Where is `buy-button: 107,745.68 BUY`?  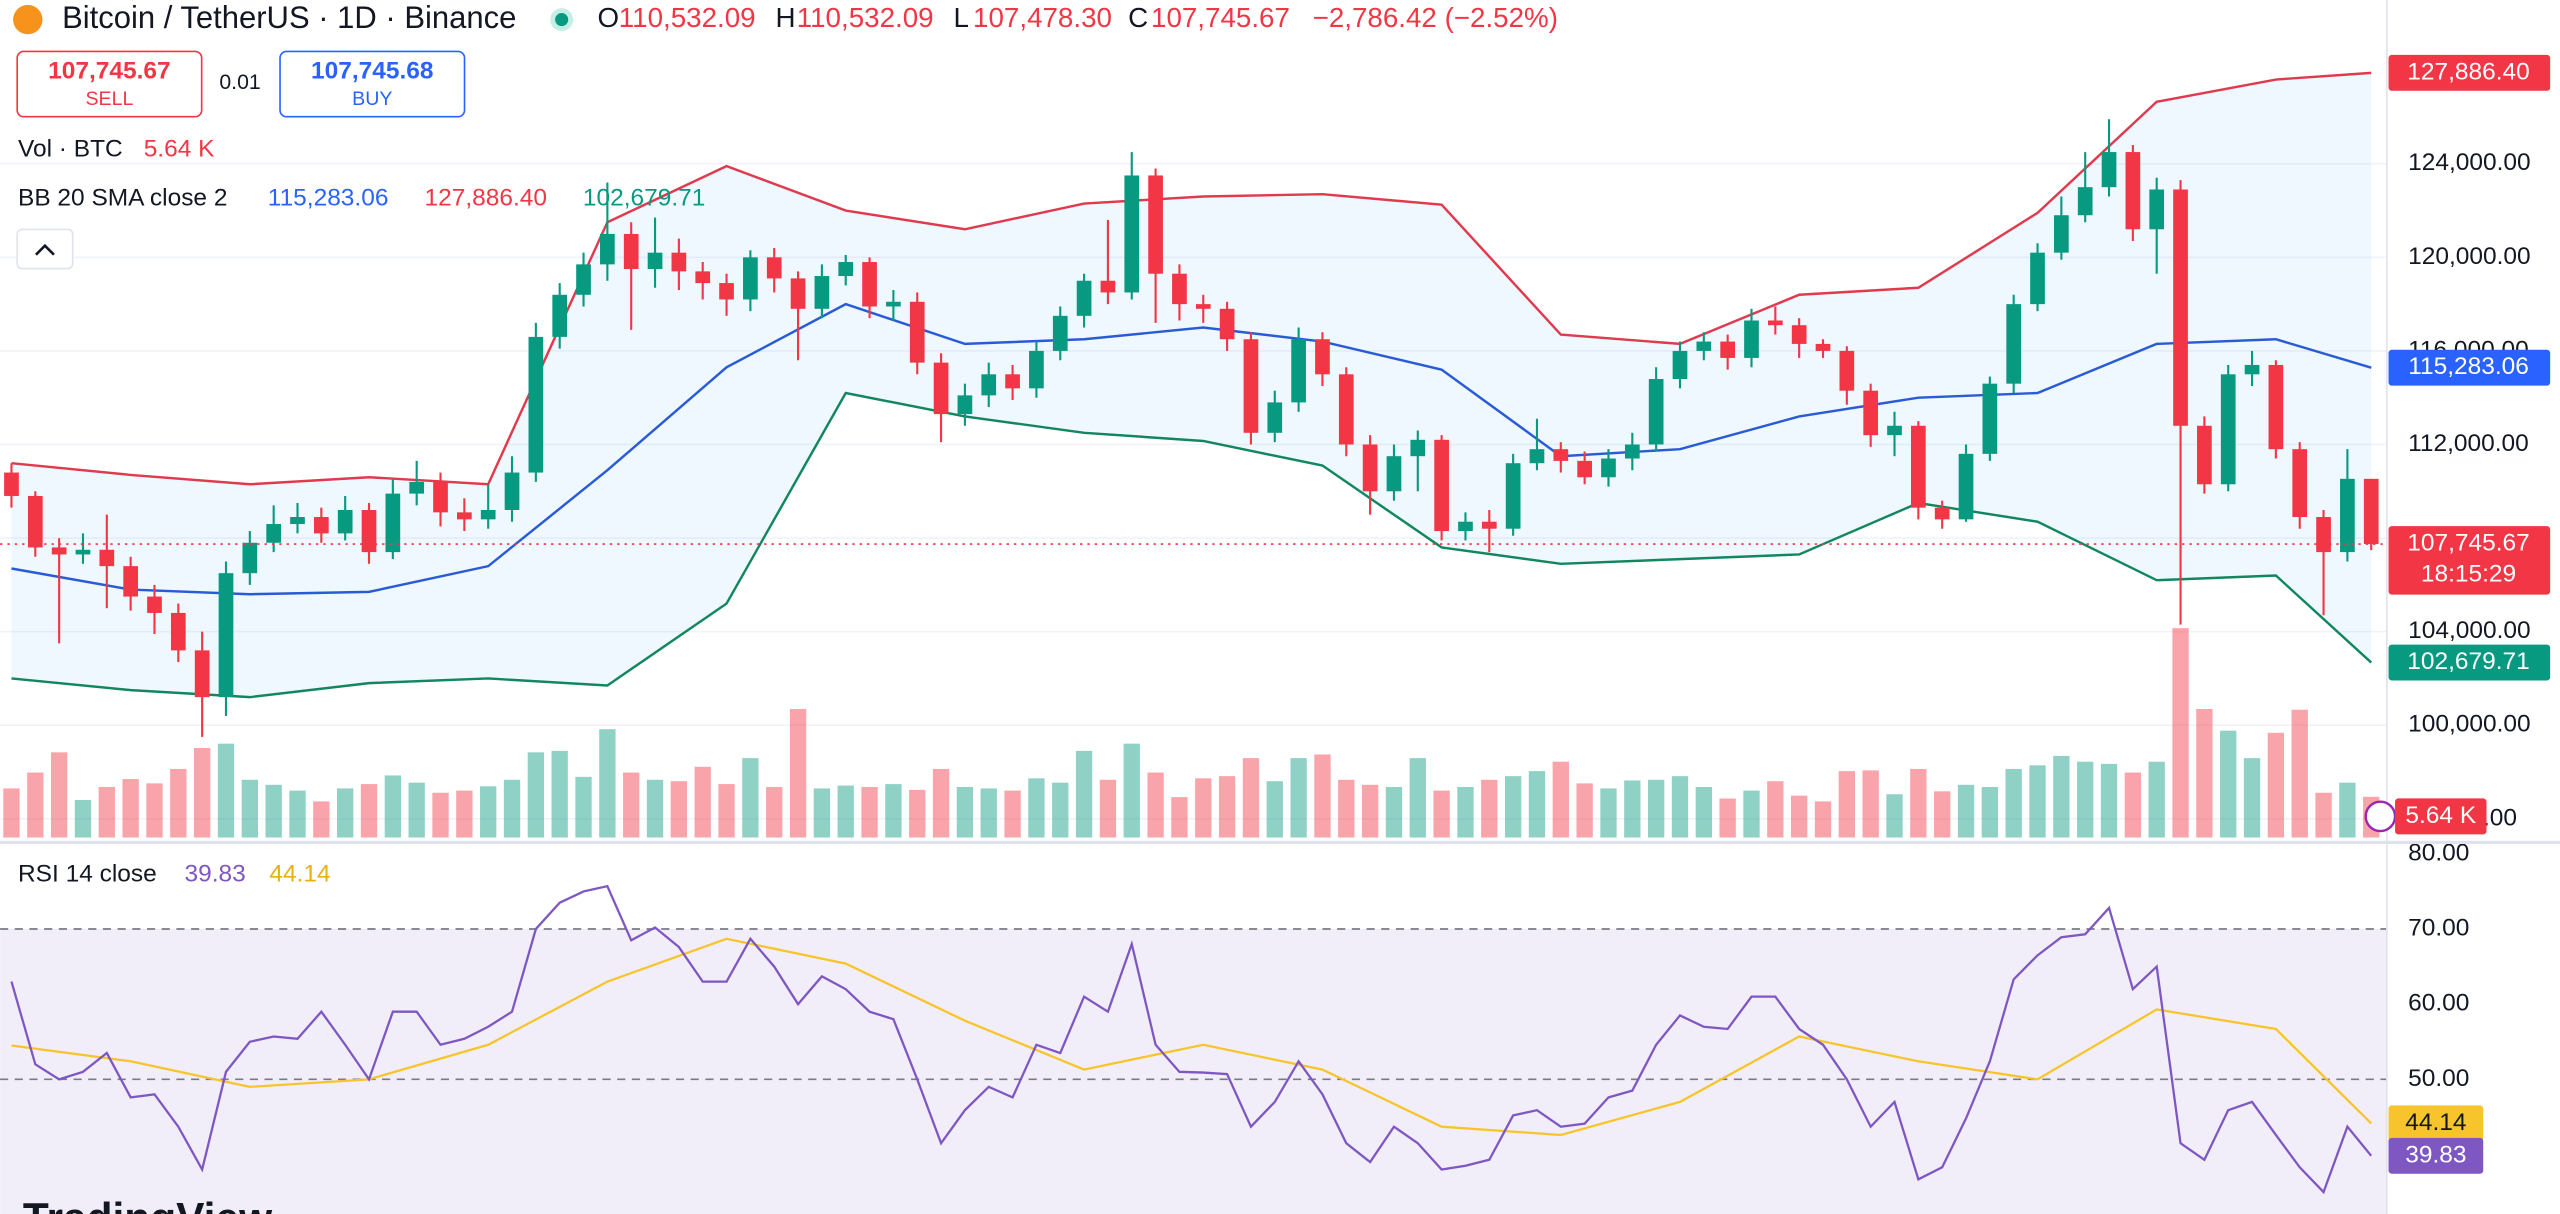 buy-button: 107,745.68 BUY is located at coordinates (372, 84).